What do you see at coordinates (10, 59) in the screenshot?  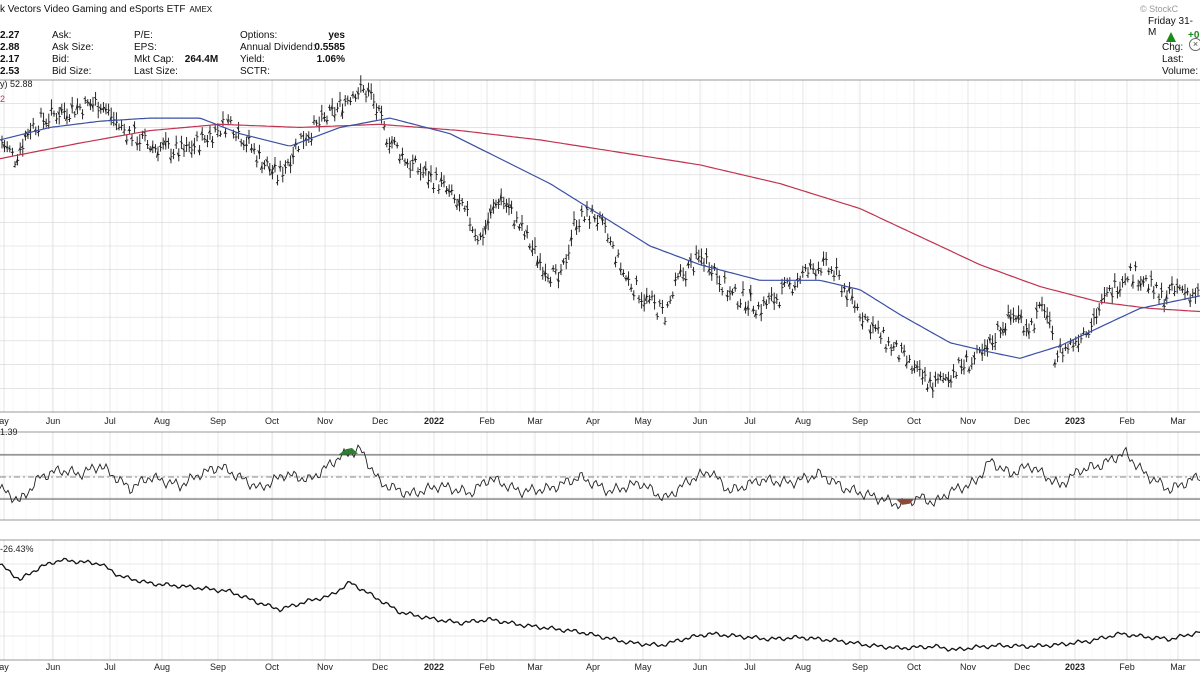 I see `left-value: 2.17` at bounding box center [10, 59].